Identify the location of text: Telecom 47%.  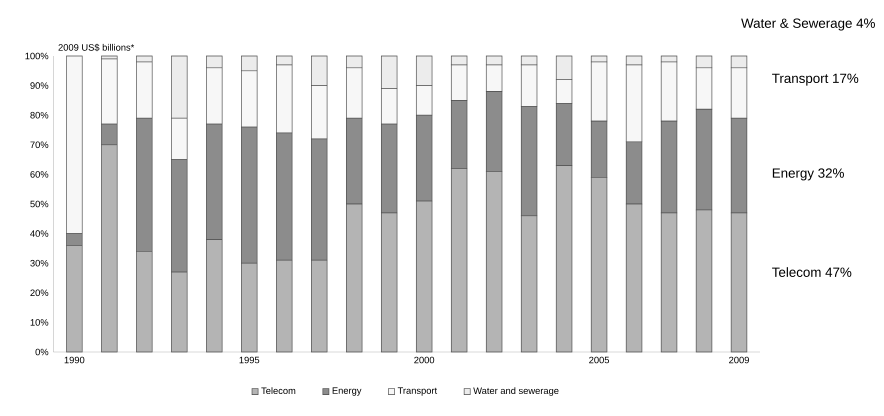
(812, 272).